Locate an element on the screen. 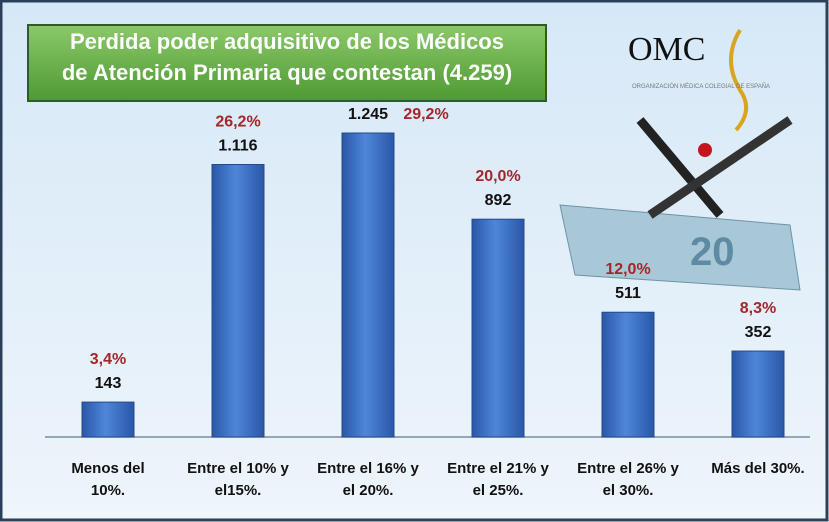 The width and height of the screenshot is (829, 522). value-label: 143 is located at coordinates (108, 383).